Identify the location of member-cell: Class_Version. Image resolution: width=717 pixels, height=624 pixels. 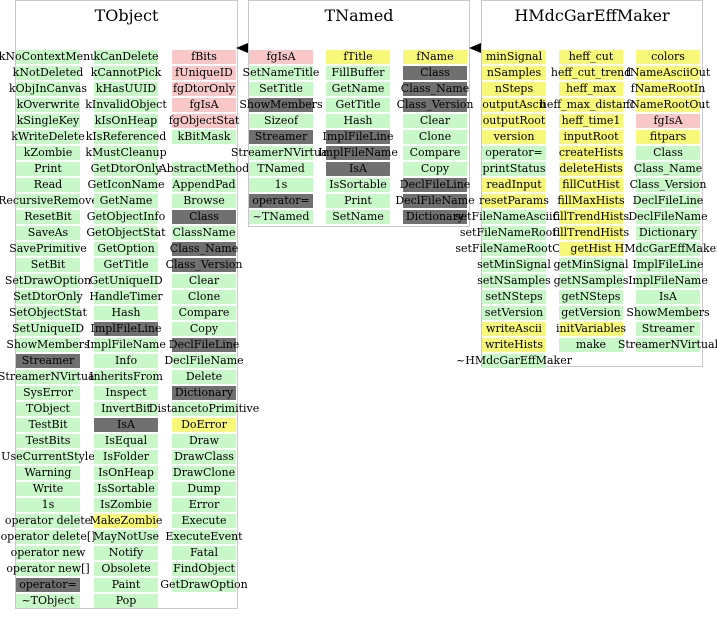
(204, 265).